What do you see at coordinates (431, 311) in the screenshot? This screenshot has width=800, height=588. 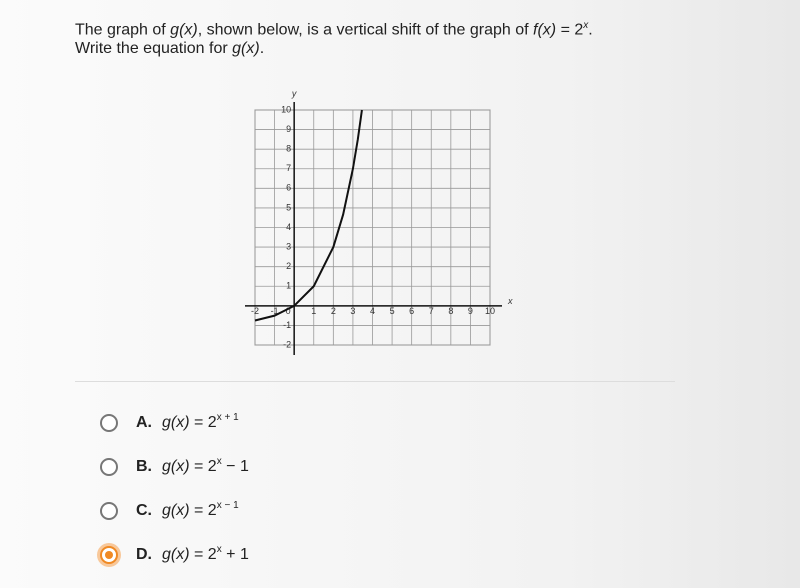 I see `x-tick-label: 7` at bounding box center [431, 311].